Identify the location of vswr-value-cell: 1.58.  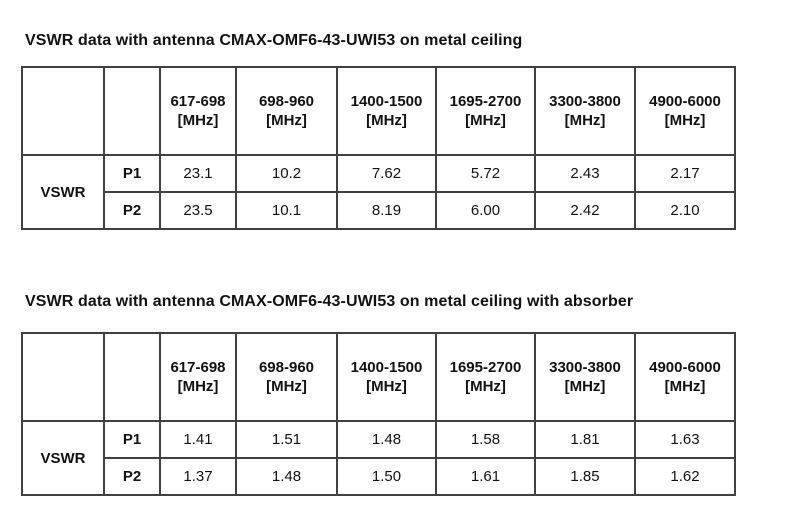
(485, 439).